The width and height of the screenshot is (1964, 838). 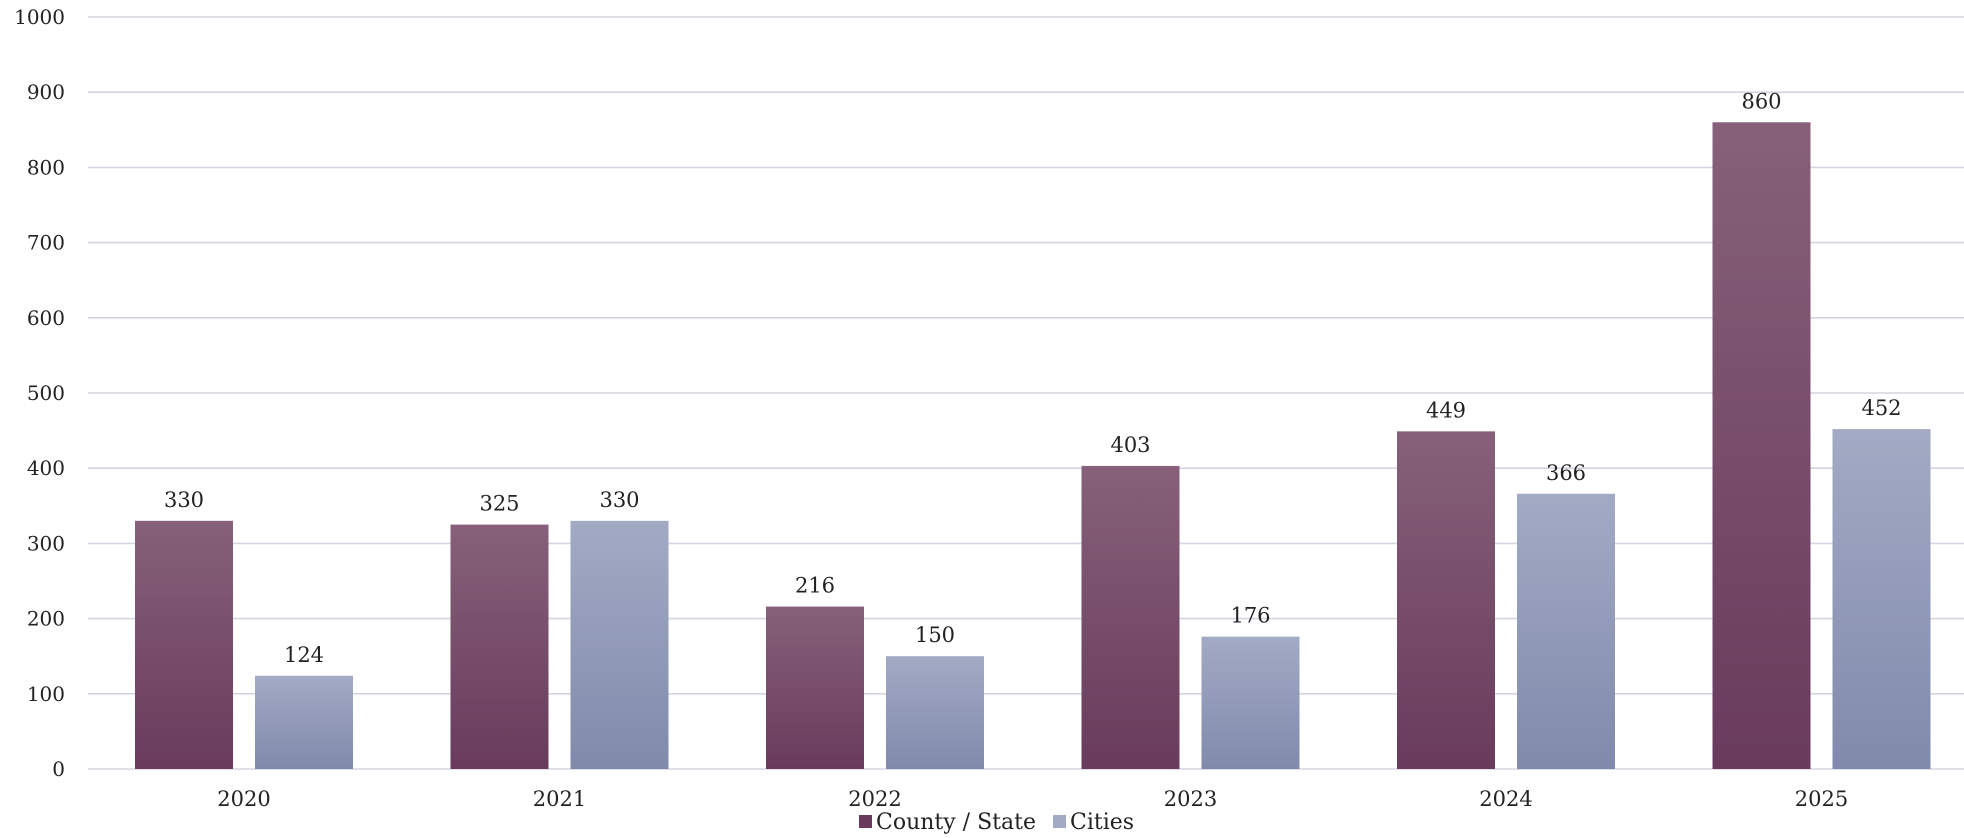 I want to click on y-tick-label-0: 0, so click(x=58, y=769).